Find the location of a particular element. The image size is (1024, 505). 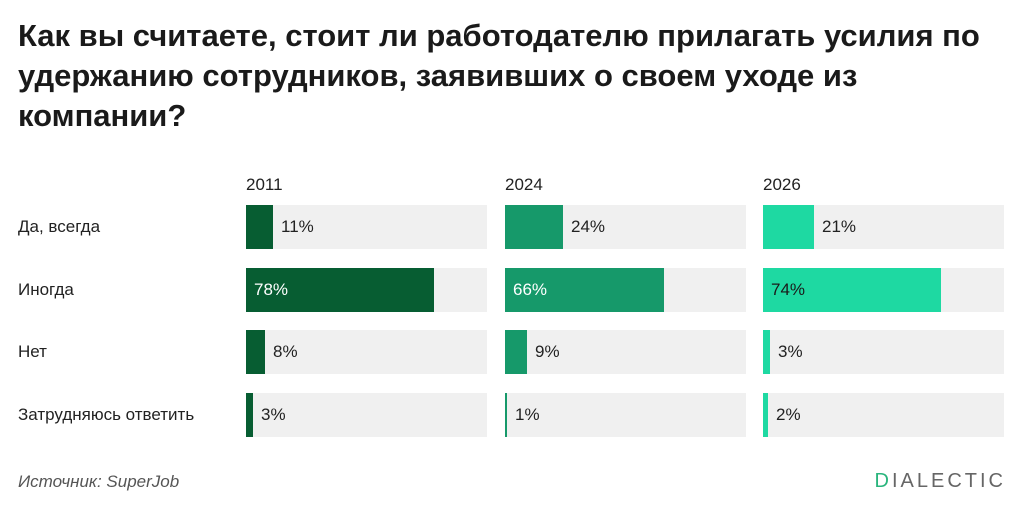

column-header-2026: 2026 is located at coordinates (782, 184).